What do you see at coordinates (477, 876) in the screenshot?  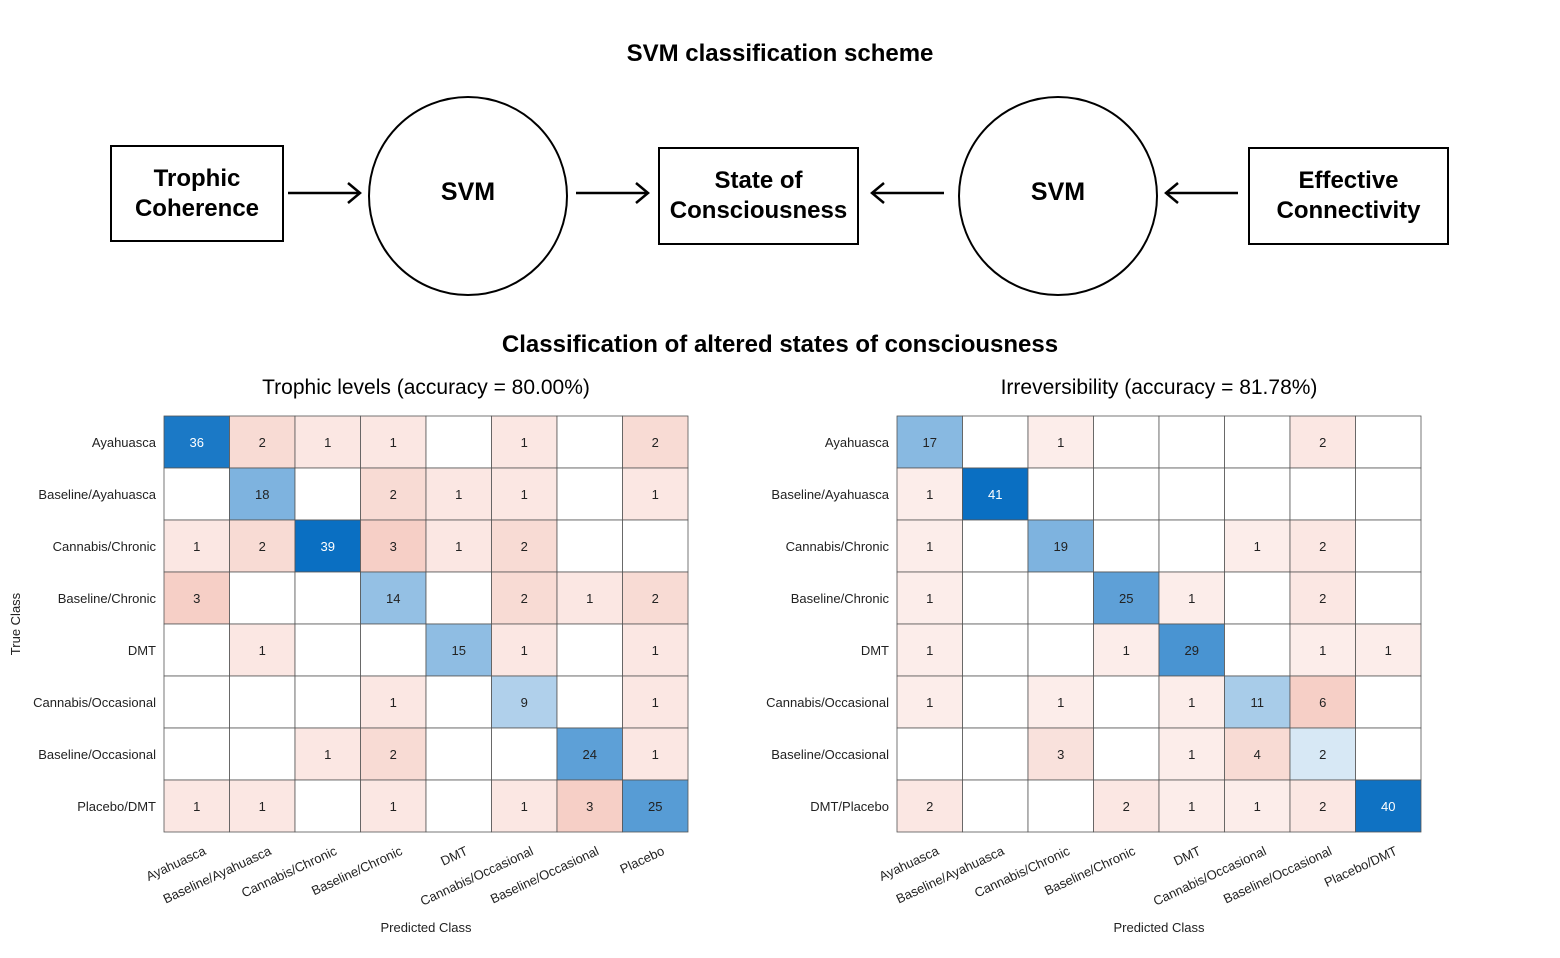 I see `cm-col-label: Cannabis/Occasional` at bounding box center [477, 876].